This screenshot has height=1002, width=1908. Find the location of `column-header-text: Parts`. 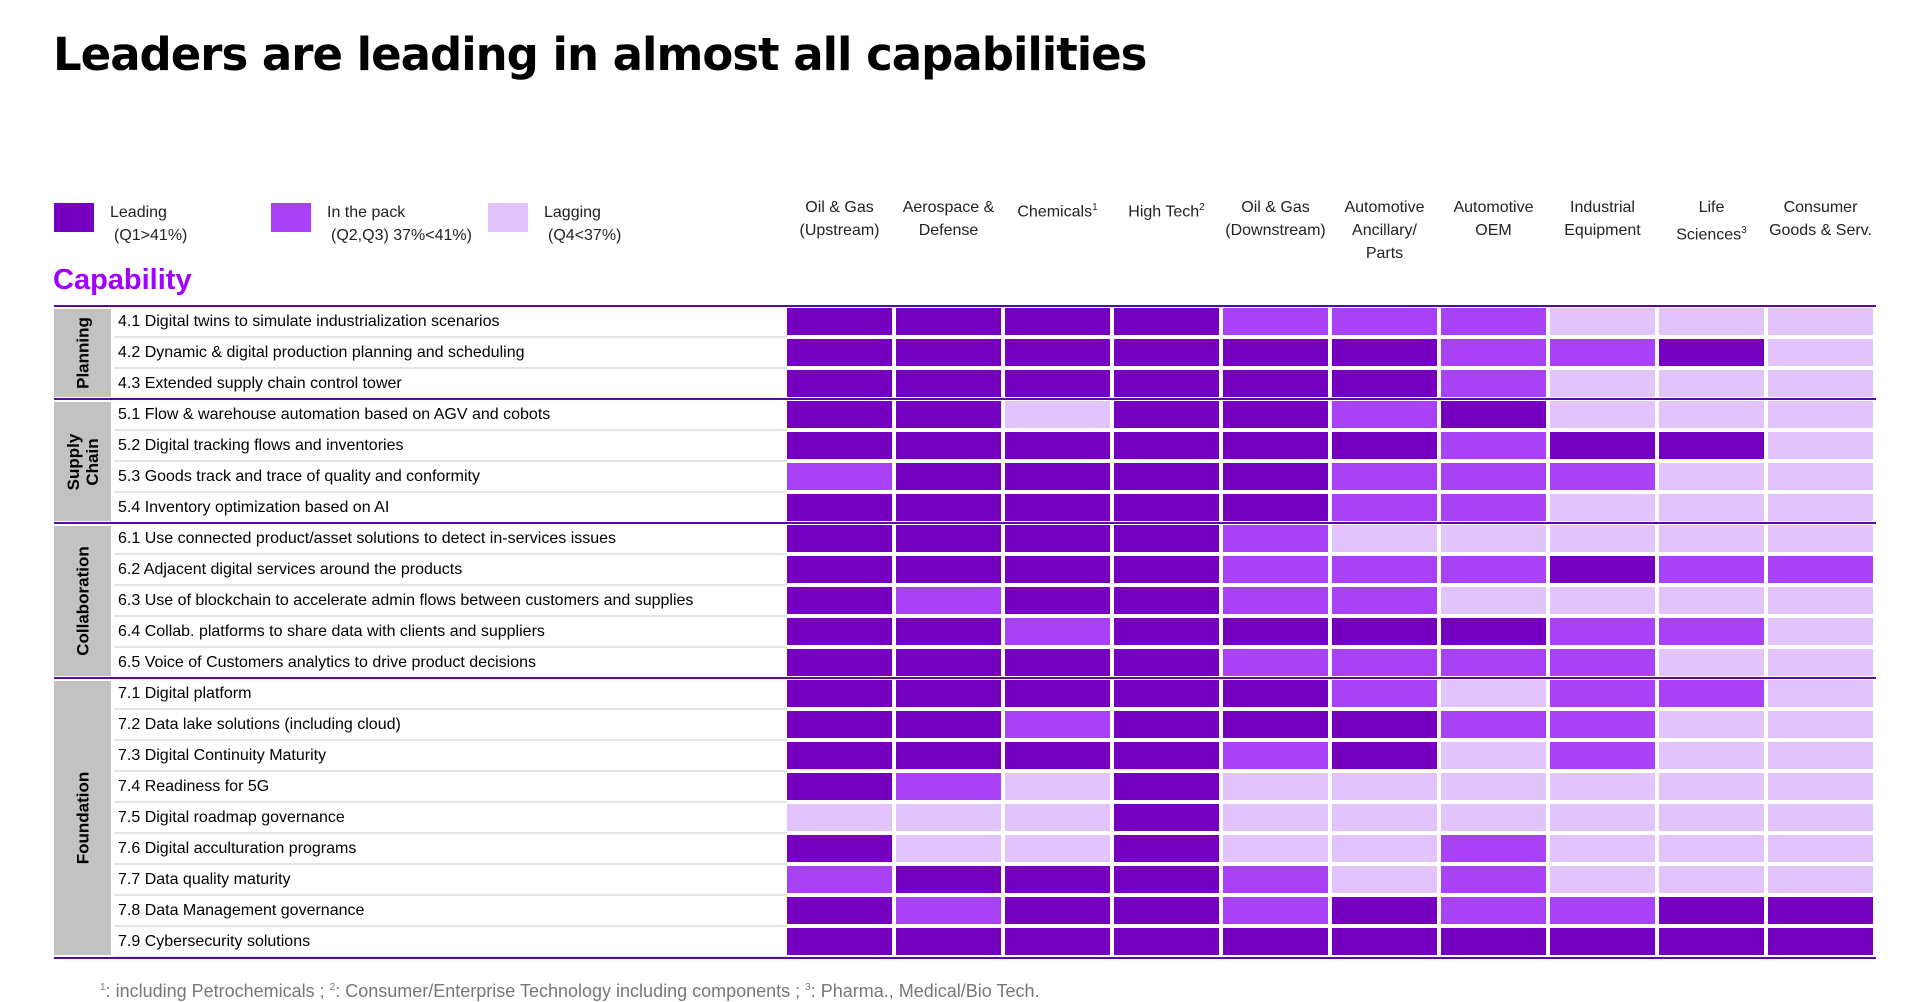

column-header-text: Parts is located at coordinates (1384, 253).